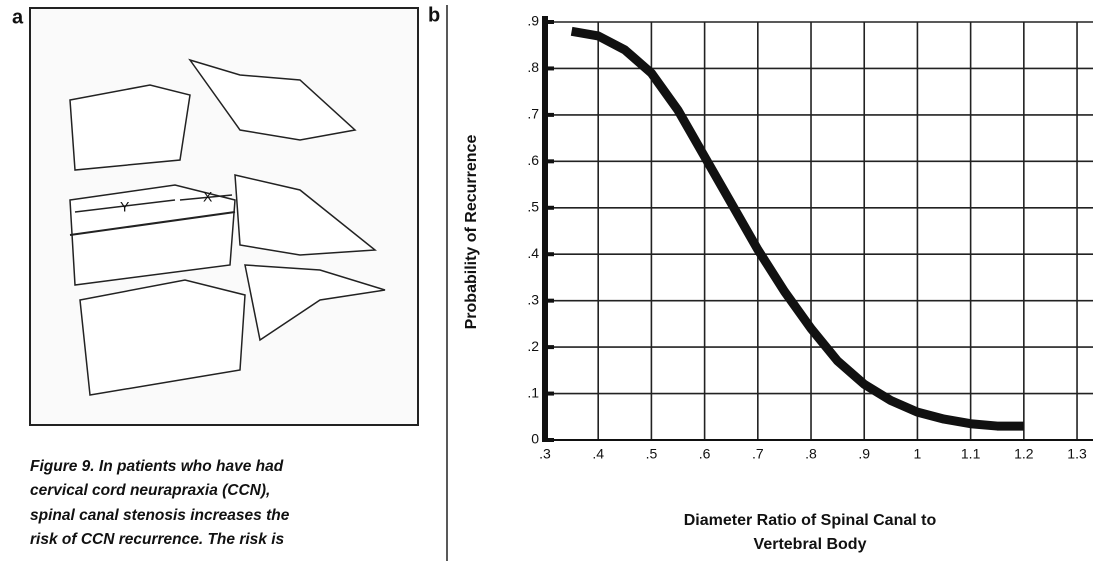  What do you see at coordinates (157, 466) in the screenshot?
I see `caption-line: Figure 9. In patients who have had` at bounding box center [157, 466].